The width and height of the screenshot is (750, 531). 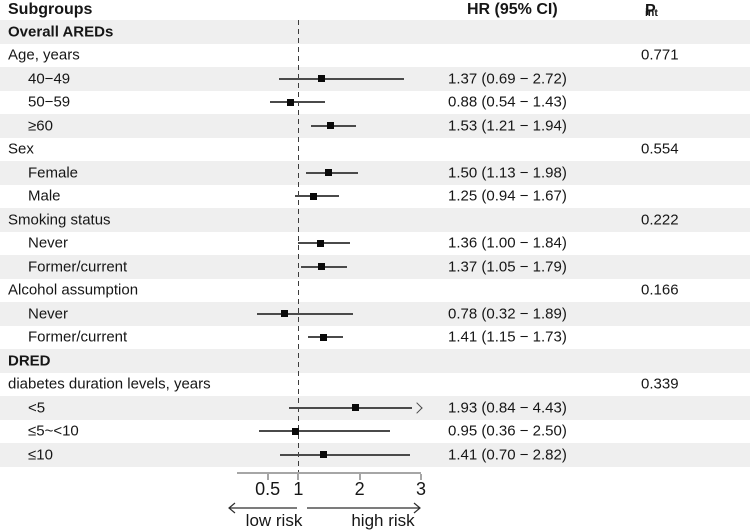 I want to click on row-label: ≤5~<10, so click(x=53, y=431).